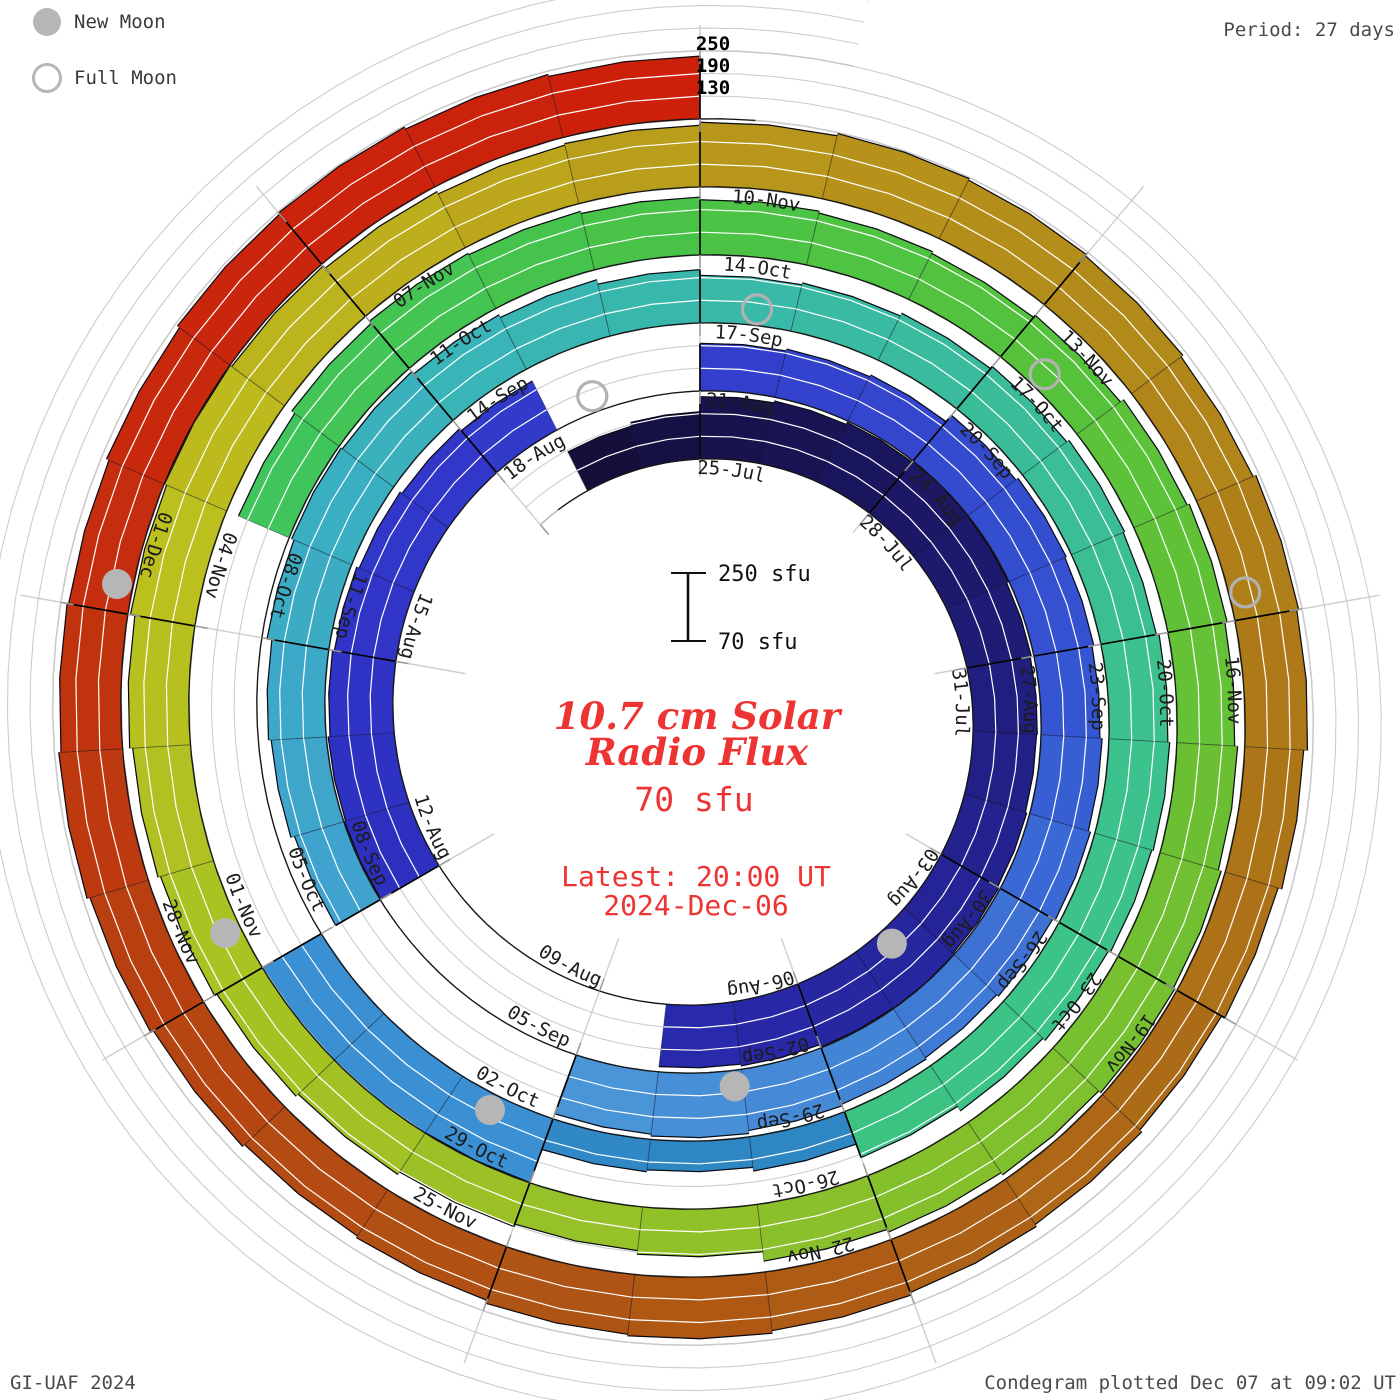 The height and width of the screenshot is (1400, 1400). What do you see at coordinates (1190, 1383) in the screenshot?
I see `credit-right: Condegram plotted Dec 07 at 09:02 UT` at bounding box center [1190, 1383].